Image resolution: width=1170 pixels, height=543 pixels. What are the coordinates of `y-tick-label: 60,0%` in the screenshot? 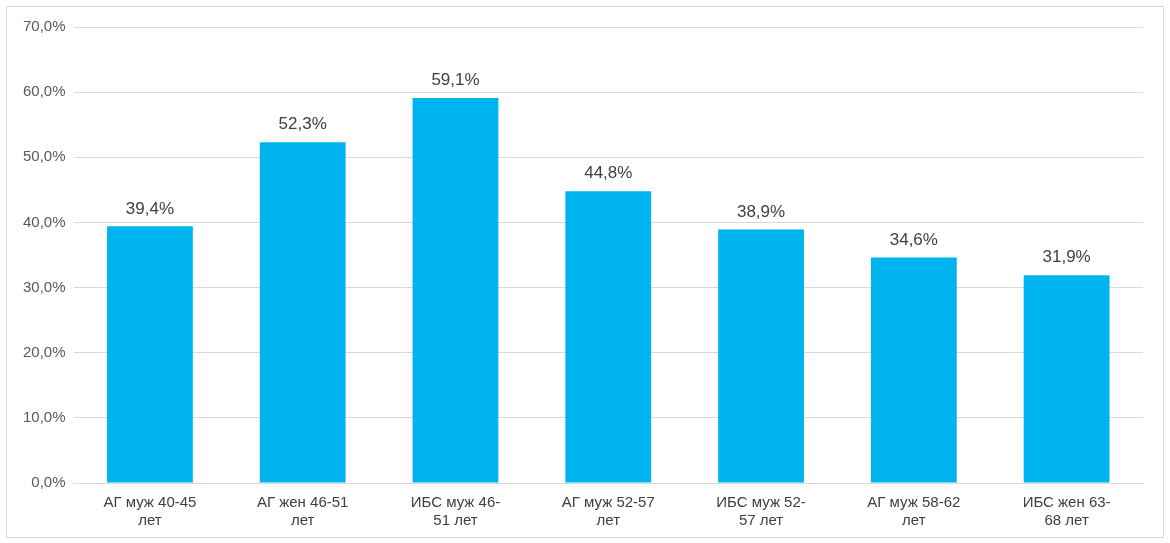 It's located at (44, 91).